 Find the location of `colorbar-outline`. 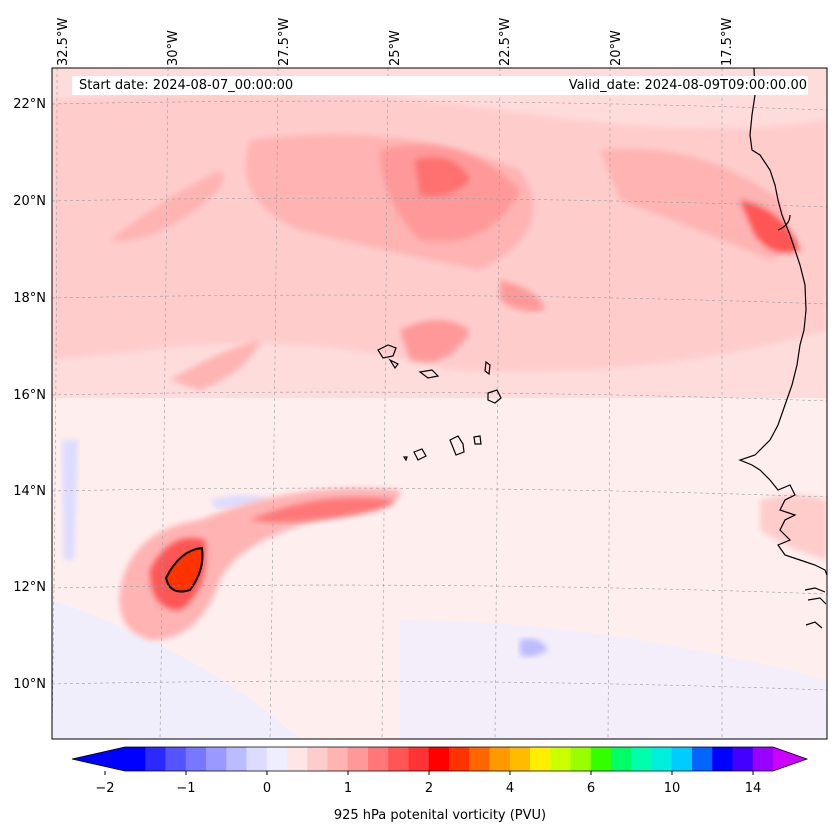

colorbar-outline is located at coordinates (440, 759).